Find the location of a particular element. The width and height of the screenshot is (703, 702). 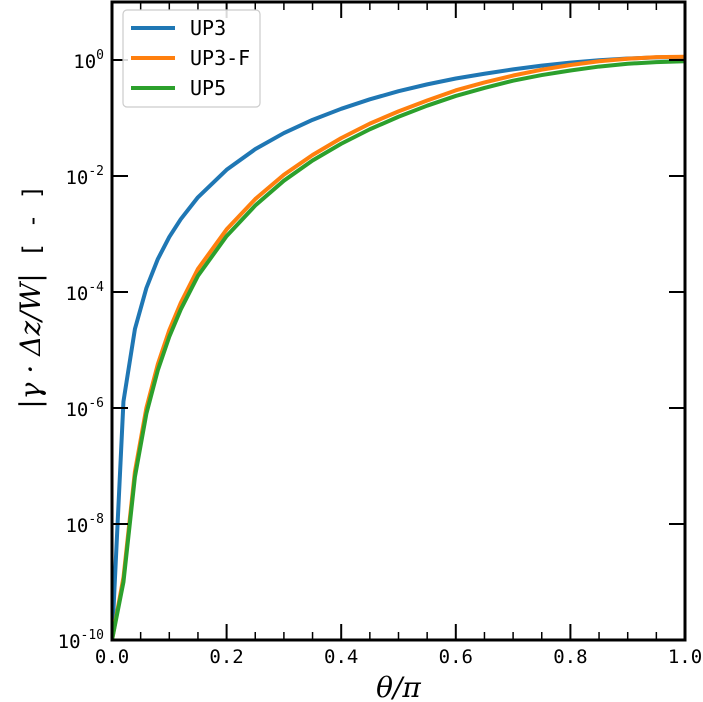

legend: UP3 UP3-F UP5 is located at coordinates (191, 58).